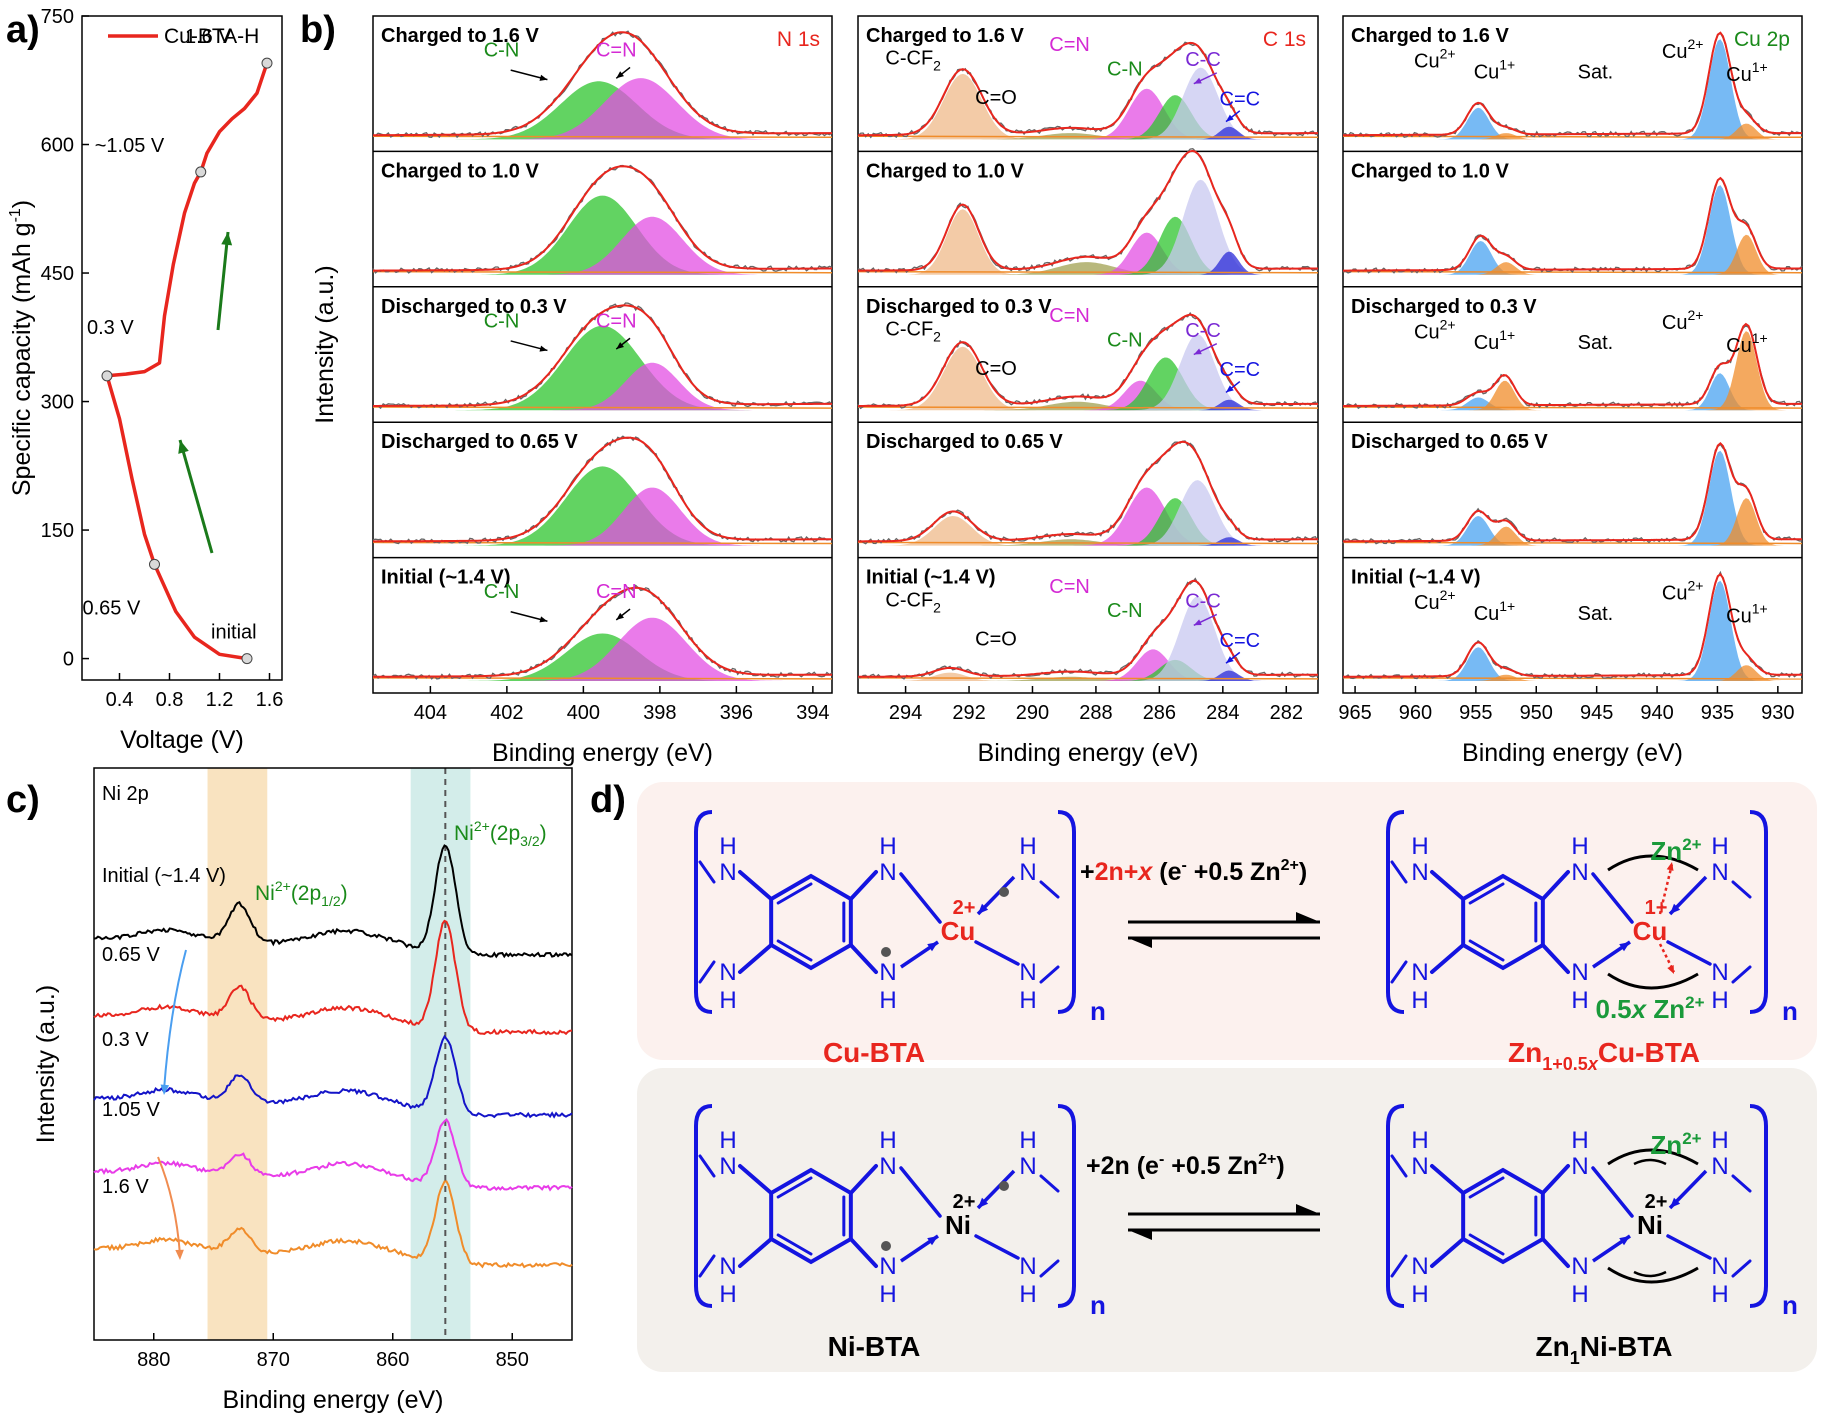 This screenshot has width=1824, height=1415. I want to click on row-label: Charged to 1.0 V, so click(1430, 171).